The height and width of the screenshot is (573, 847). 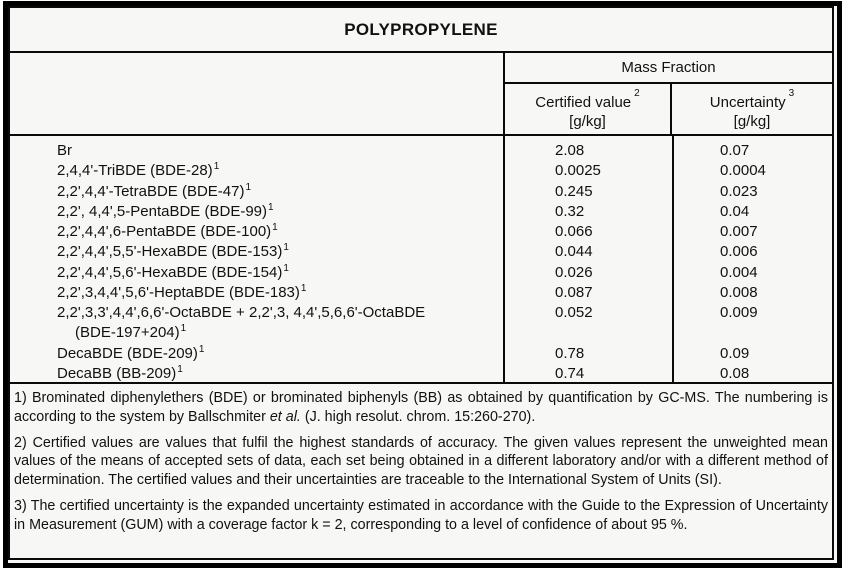 I want to click on table-row: DecaBB (BB-209)1 0.74 0.08, so click(x=421, y=374).